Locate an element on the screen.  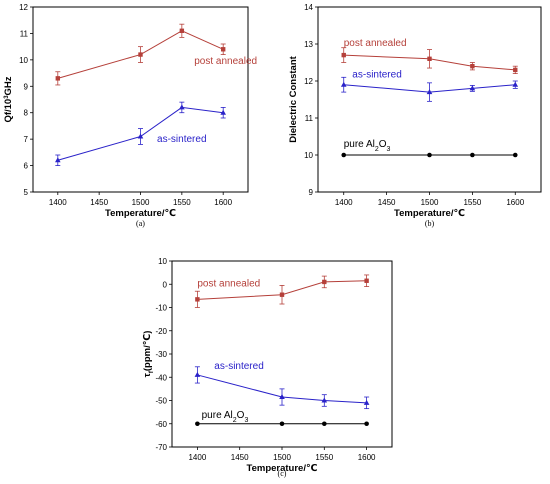
y-tick-label: 6 is located at coordinates (26, 166).